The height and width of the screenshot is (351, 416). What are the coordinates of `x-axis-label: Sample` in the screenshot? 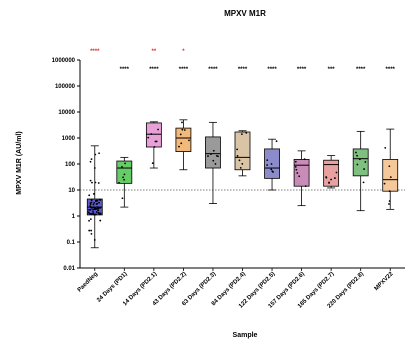 It's located at (245, 335).